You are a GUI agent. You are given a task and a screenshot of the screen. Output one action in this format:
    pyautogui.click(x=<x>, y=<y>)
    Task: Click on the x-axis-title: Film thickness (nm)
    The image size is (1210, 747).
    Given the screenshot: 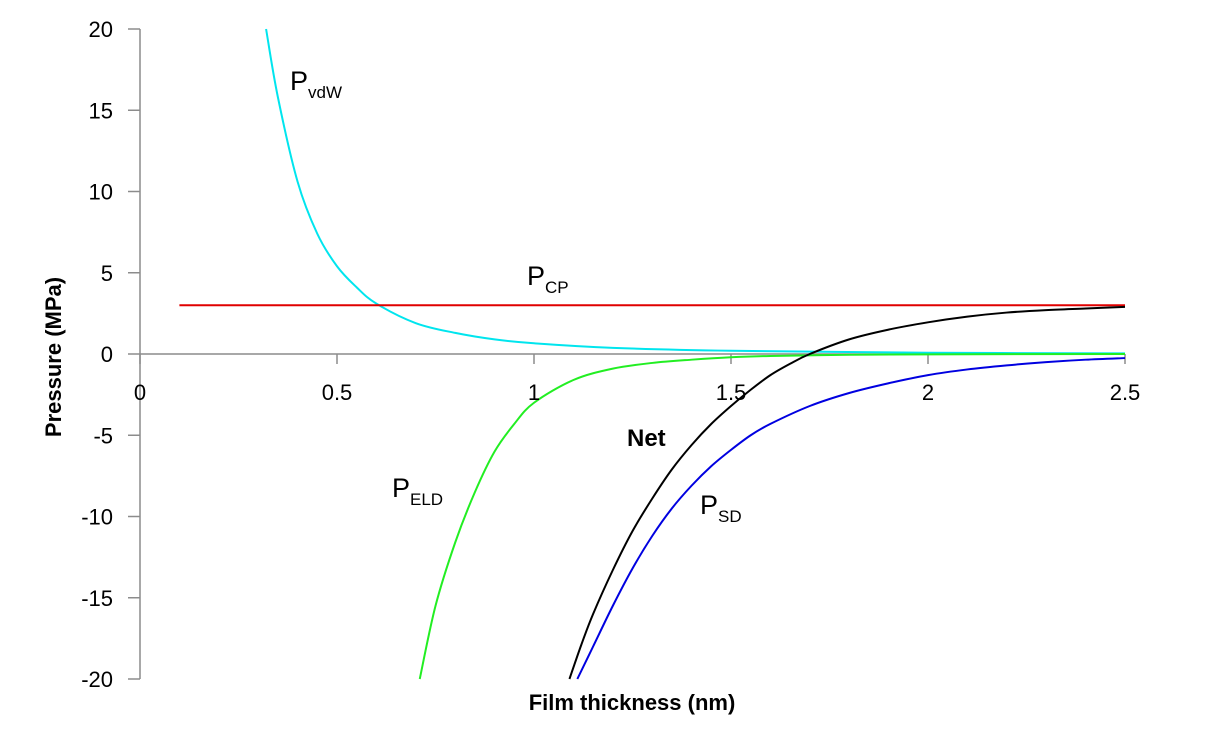 What is the action you would take?
    pyautogui.click(x=632, y=702)
    